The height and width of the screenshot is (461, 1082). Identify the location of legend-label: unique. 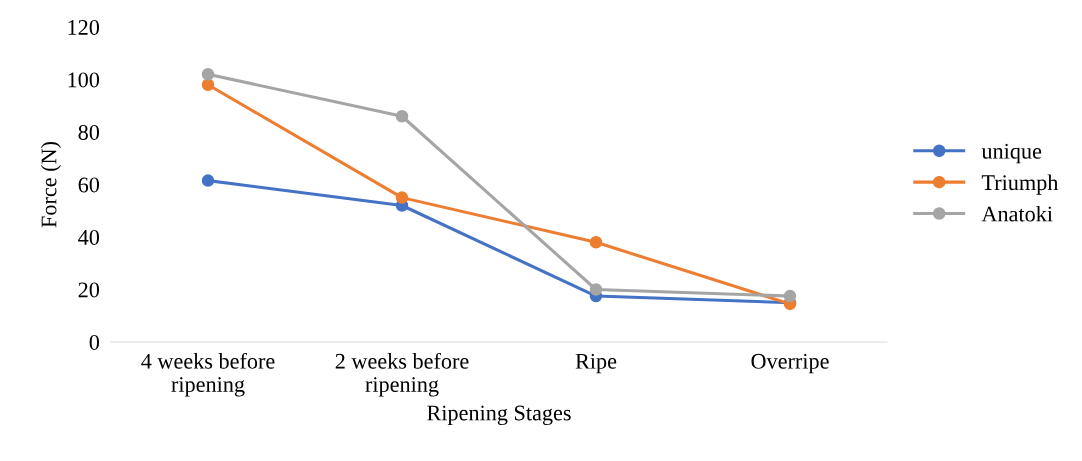
(1011, 153).